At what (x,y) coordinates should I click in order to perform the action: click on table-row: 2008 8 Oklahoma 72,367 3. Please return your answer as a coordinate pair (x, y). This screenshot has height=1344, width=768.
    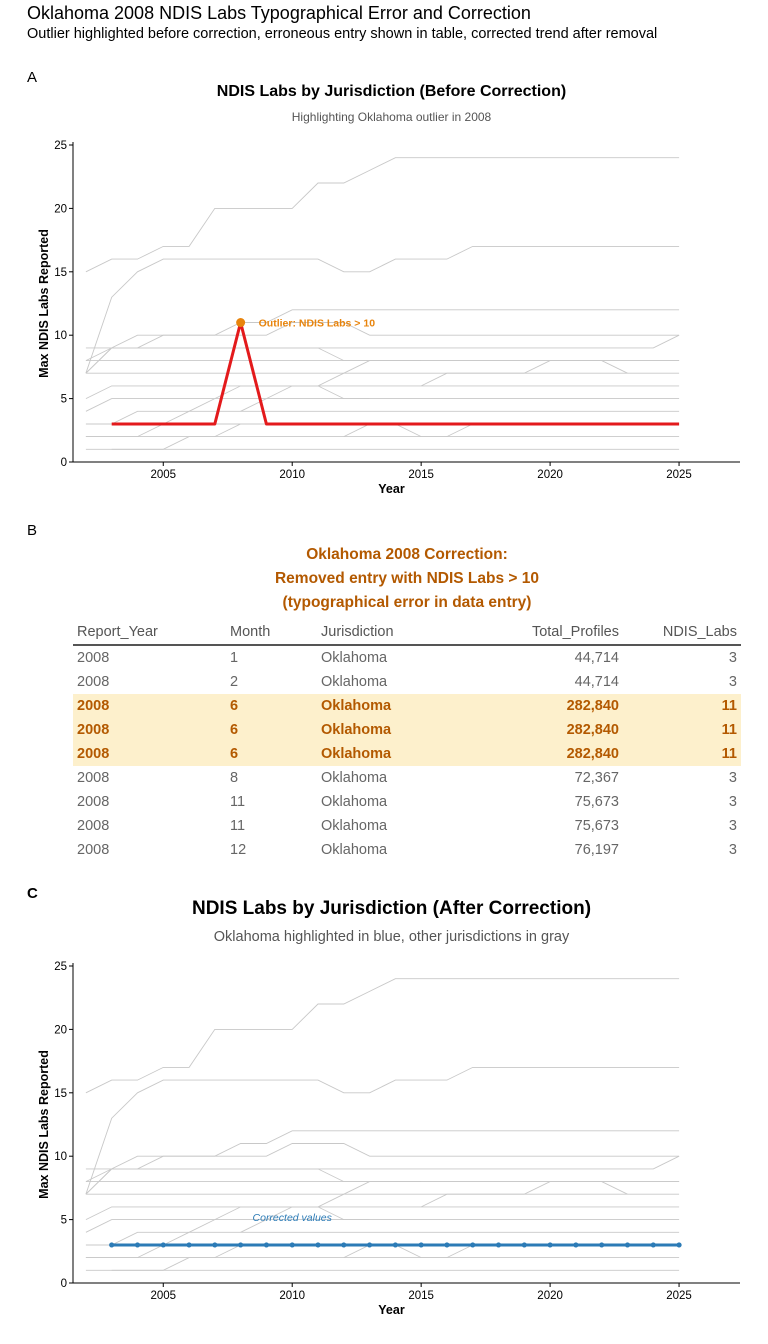
    Looking at the image, I should click on (407, 778).